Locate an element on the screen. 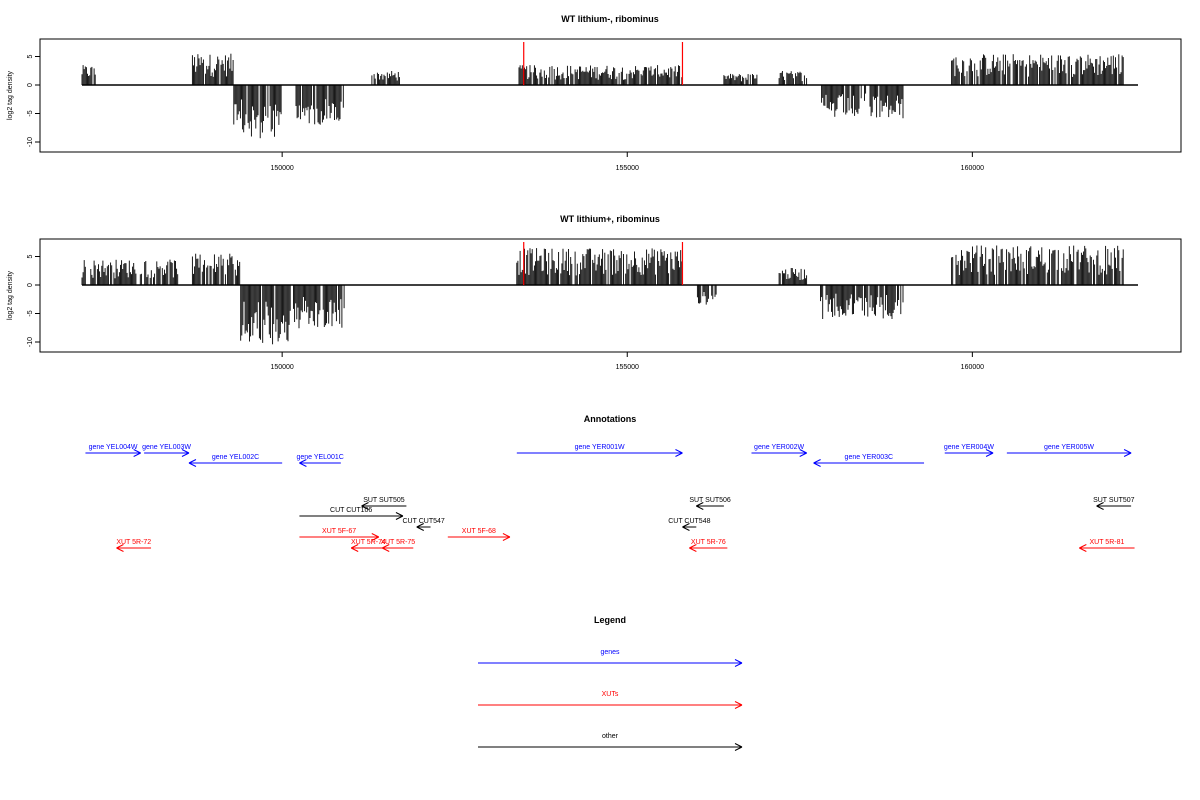  x-tick-label: 150000 is located at coordinates (281, 168).